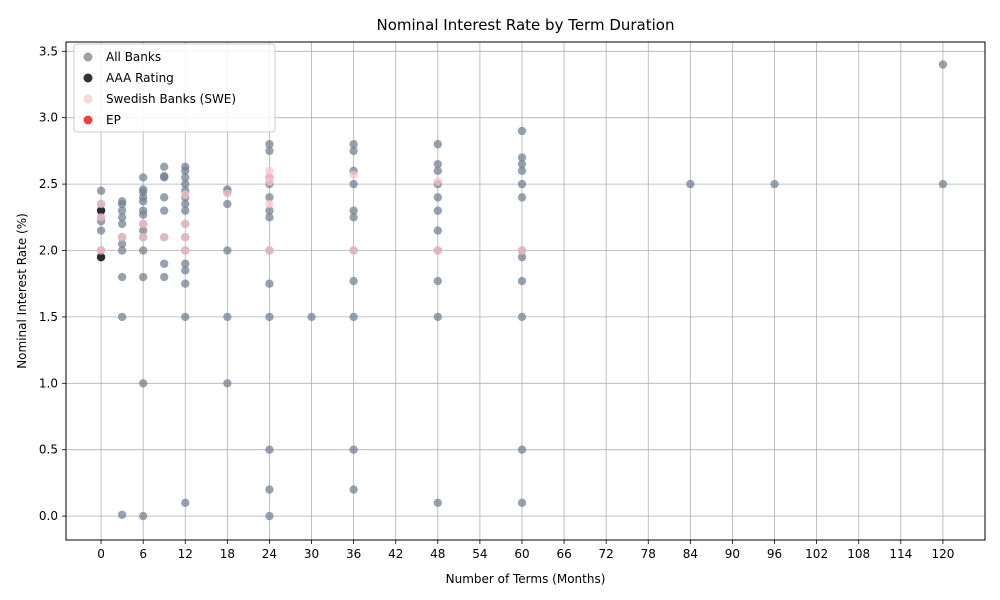  Describe the element at coordinates (606, 554) in the screenshot. I see `x-tick-label: 72` at that location.